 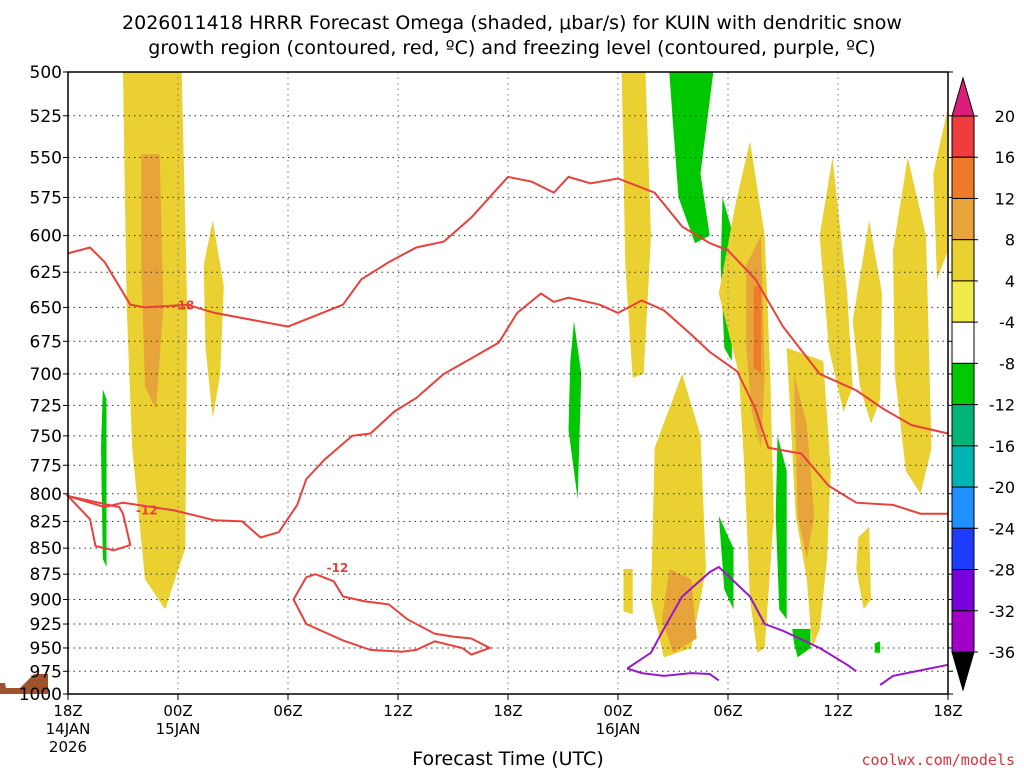 What do you see at coordinates (392, 614) in the screenshot?
I see `isotherm-minus12-closed-cell` at bounding box center [392, 614].